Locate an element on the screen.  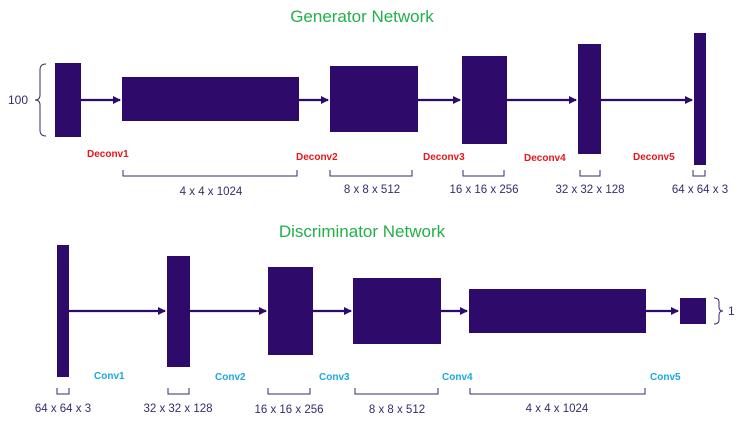
discriminator-title: Discriminator Network is located at coordinates (362, 231).